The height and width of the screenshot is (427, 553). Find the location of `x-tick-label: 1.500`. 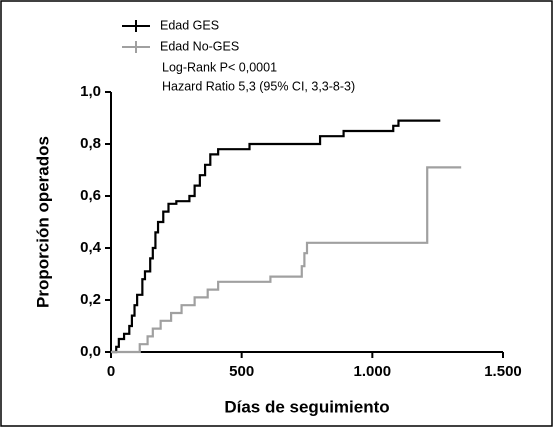

x-tick-label: 1.500 is located at coordinates (503, 371).